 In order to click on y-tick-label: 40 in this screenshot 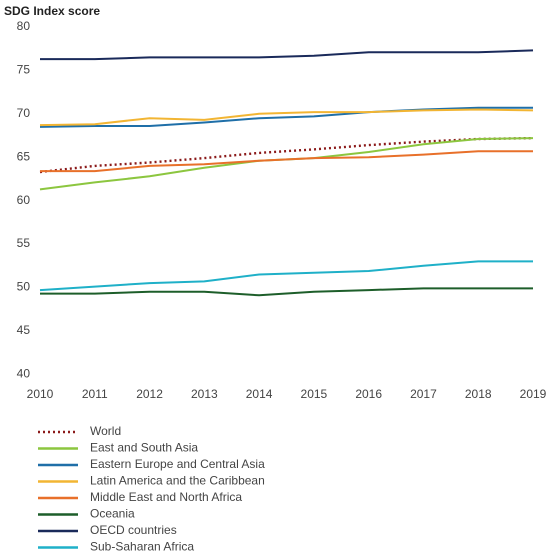, I will do `click(24, 373)`.